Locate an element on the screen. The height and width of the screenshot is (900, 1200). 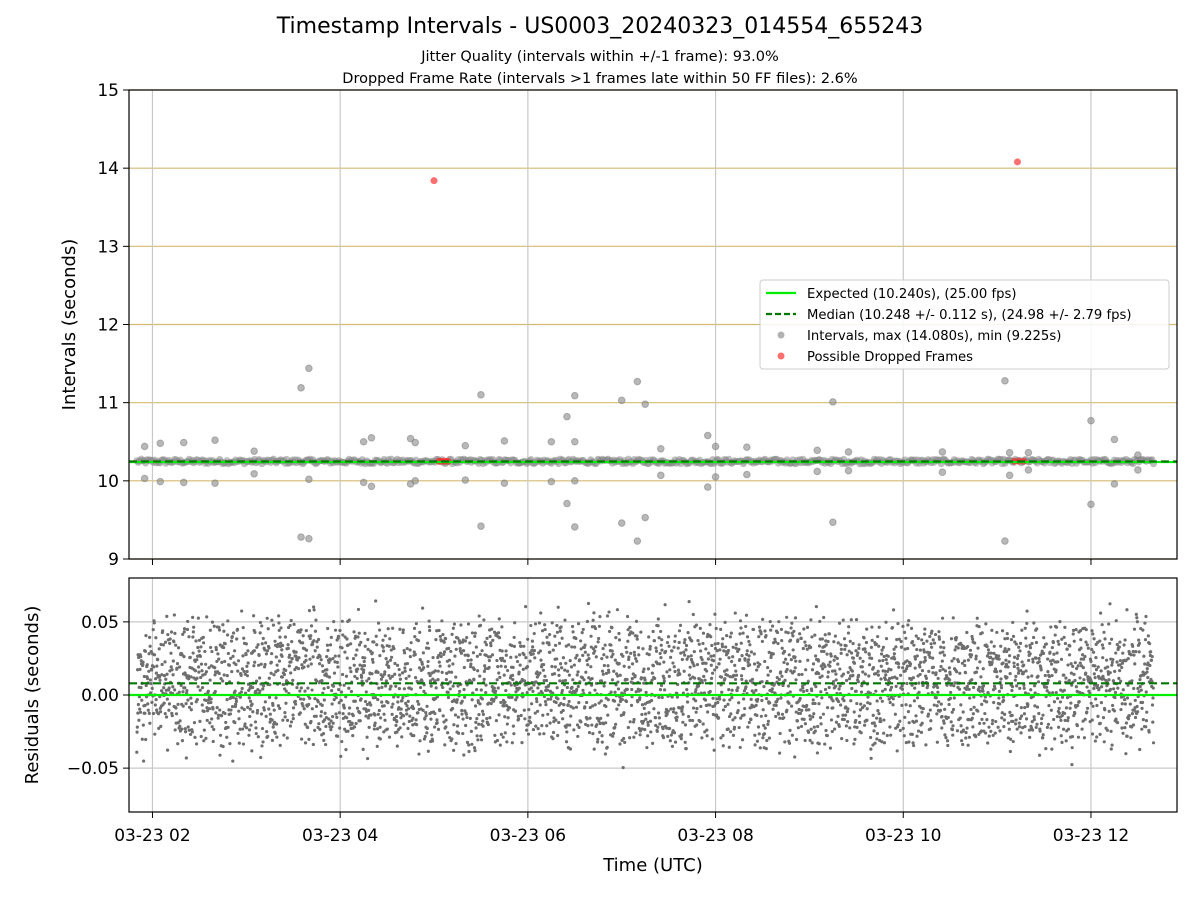
x-tick-label: 03-23 12 is located at coordinates (1091, 836).